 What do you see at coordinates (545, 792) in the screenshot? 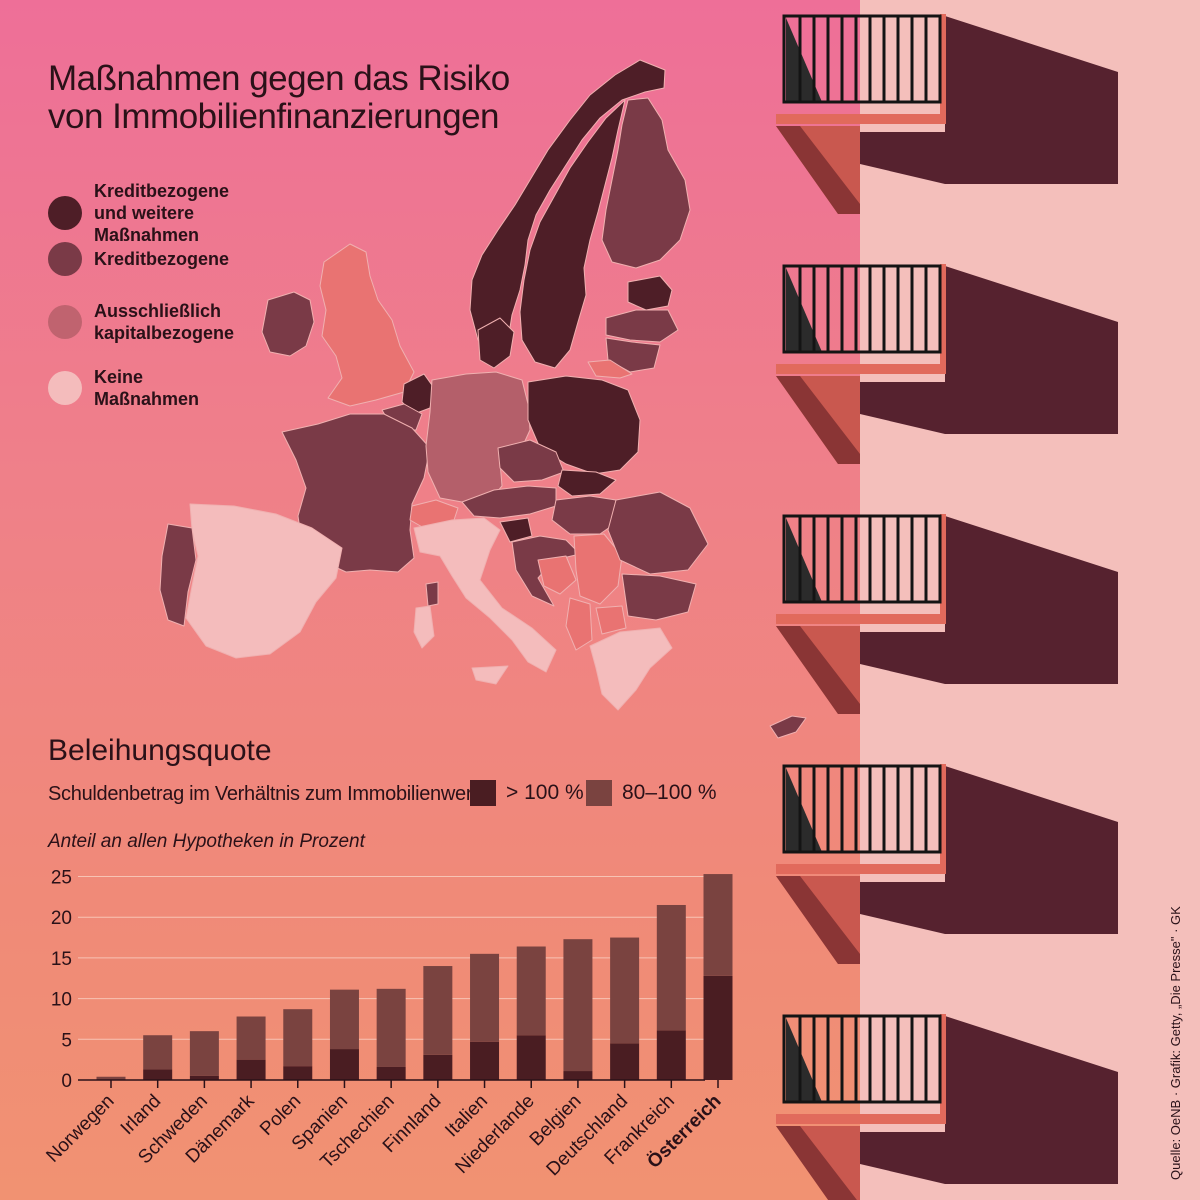
I see `series-legend-label: > 100 %` at bounding box center [545, 792].